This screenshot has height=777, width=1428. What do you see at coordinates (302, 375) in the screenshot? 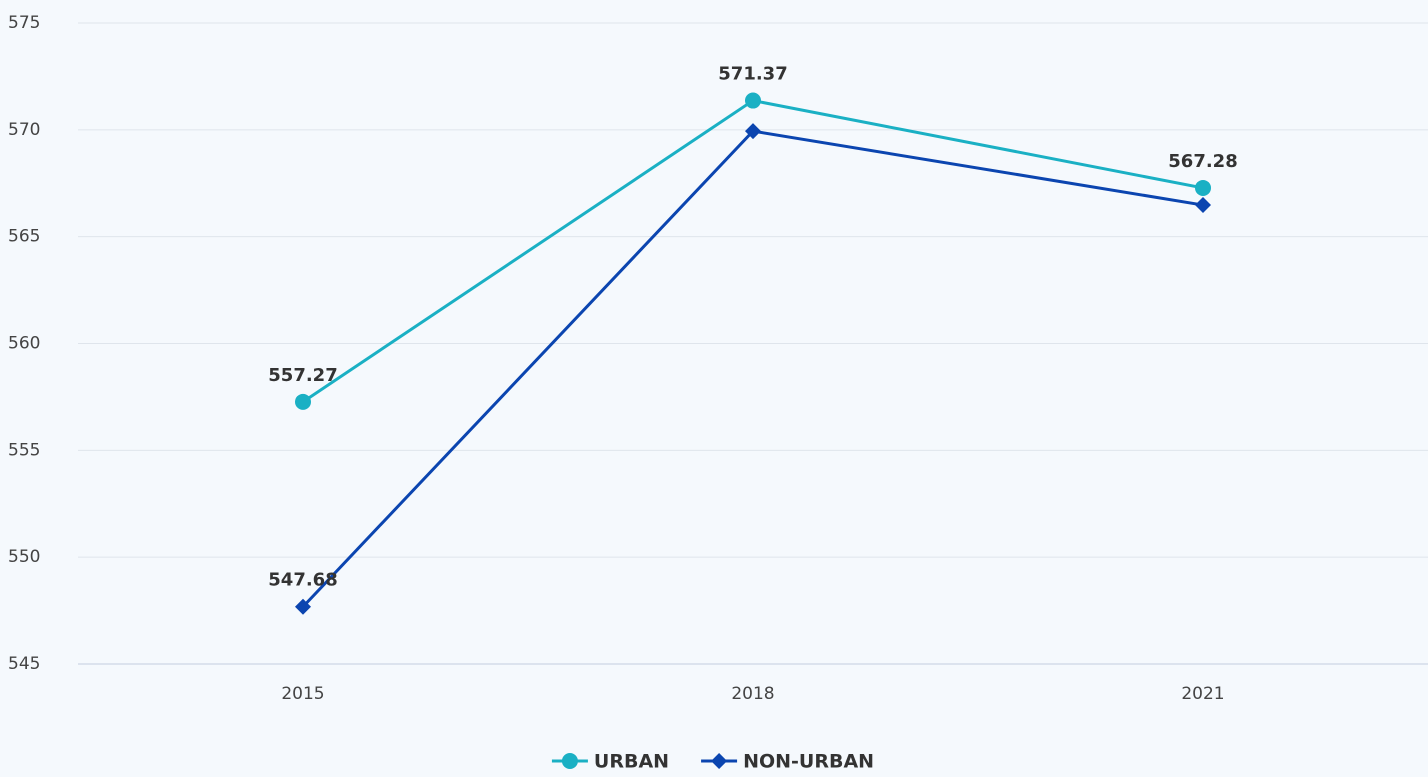
I see `data-label: 557.27` at bounding box center [302, 375].